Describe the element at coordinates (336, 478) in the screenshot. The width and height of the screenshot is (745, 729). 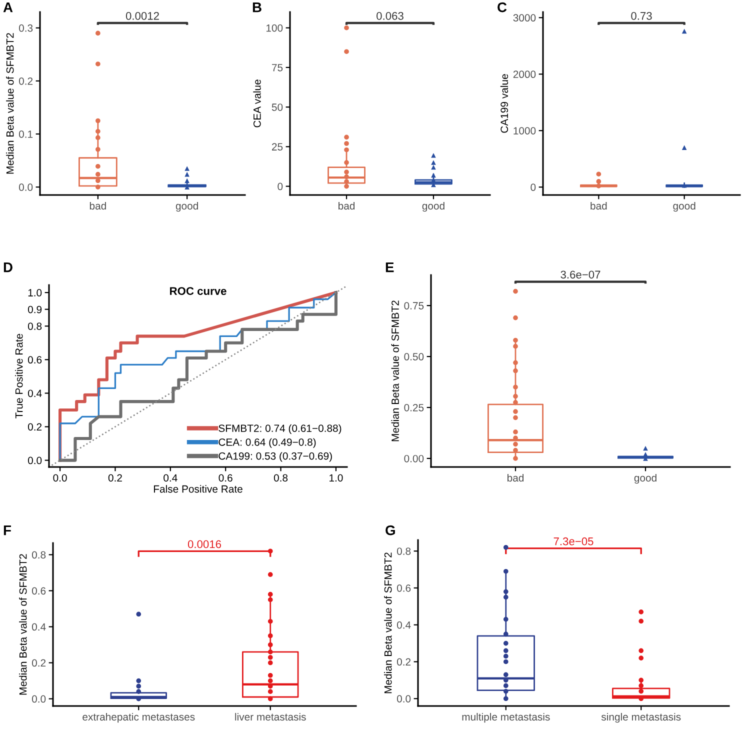
I see `x-tick-label: 1.0` at that location.